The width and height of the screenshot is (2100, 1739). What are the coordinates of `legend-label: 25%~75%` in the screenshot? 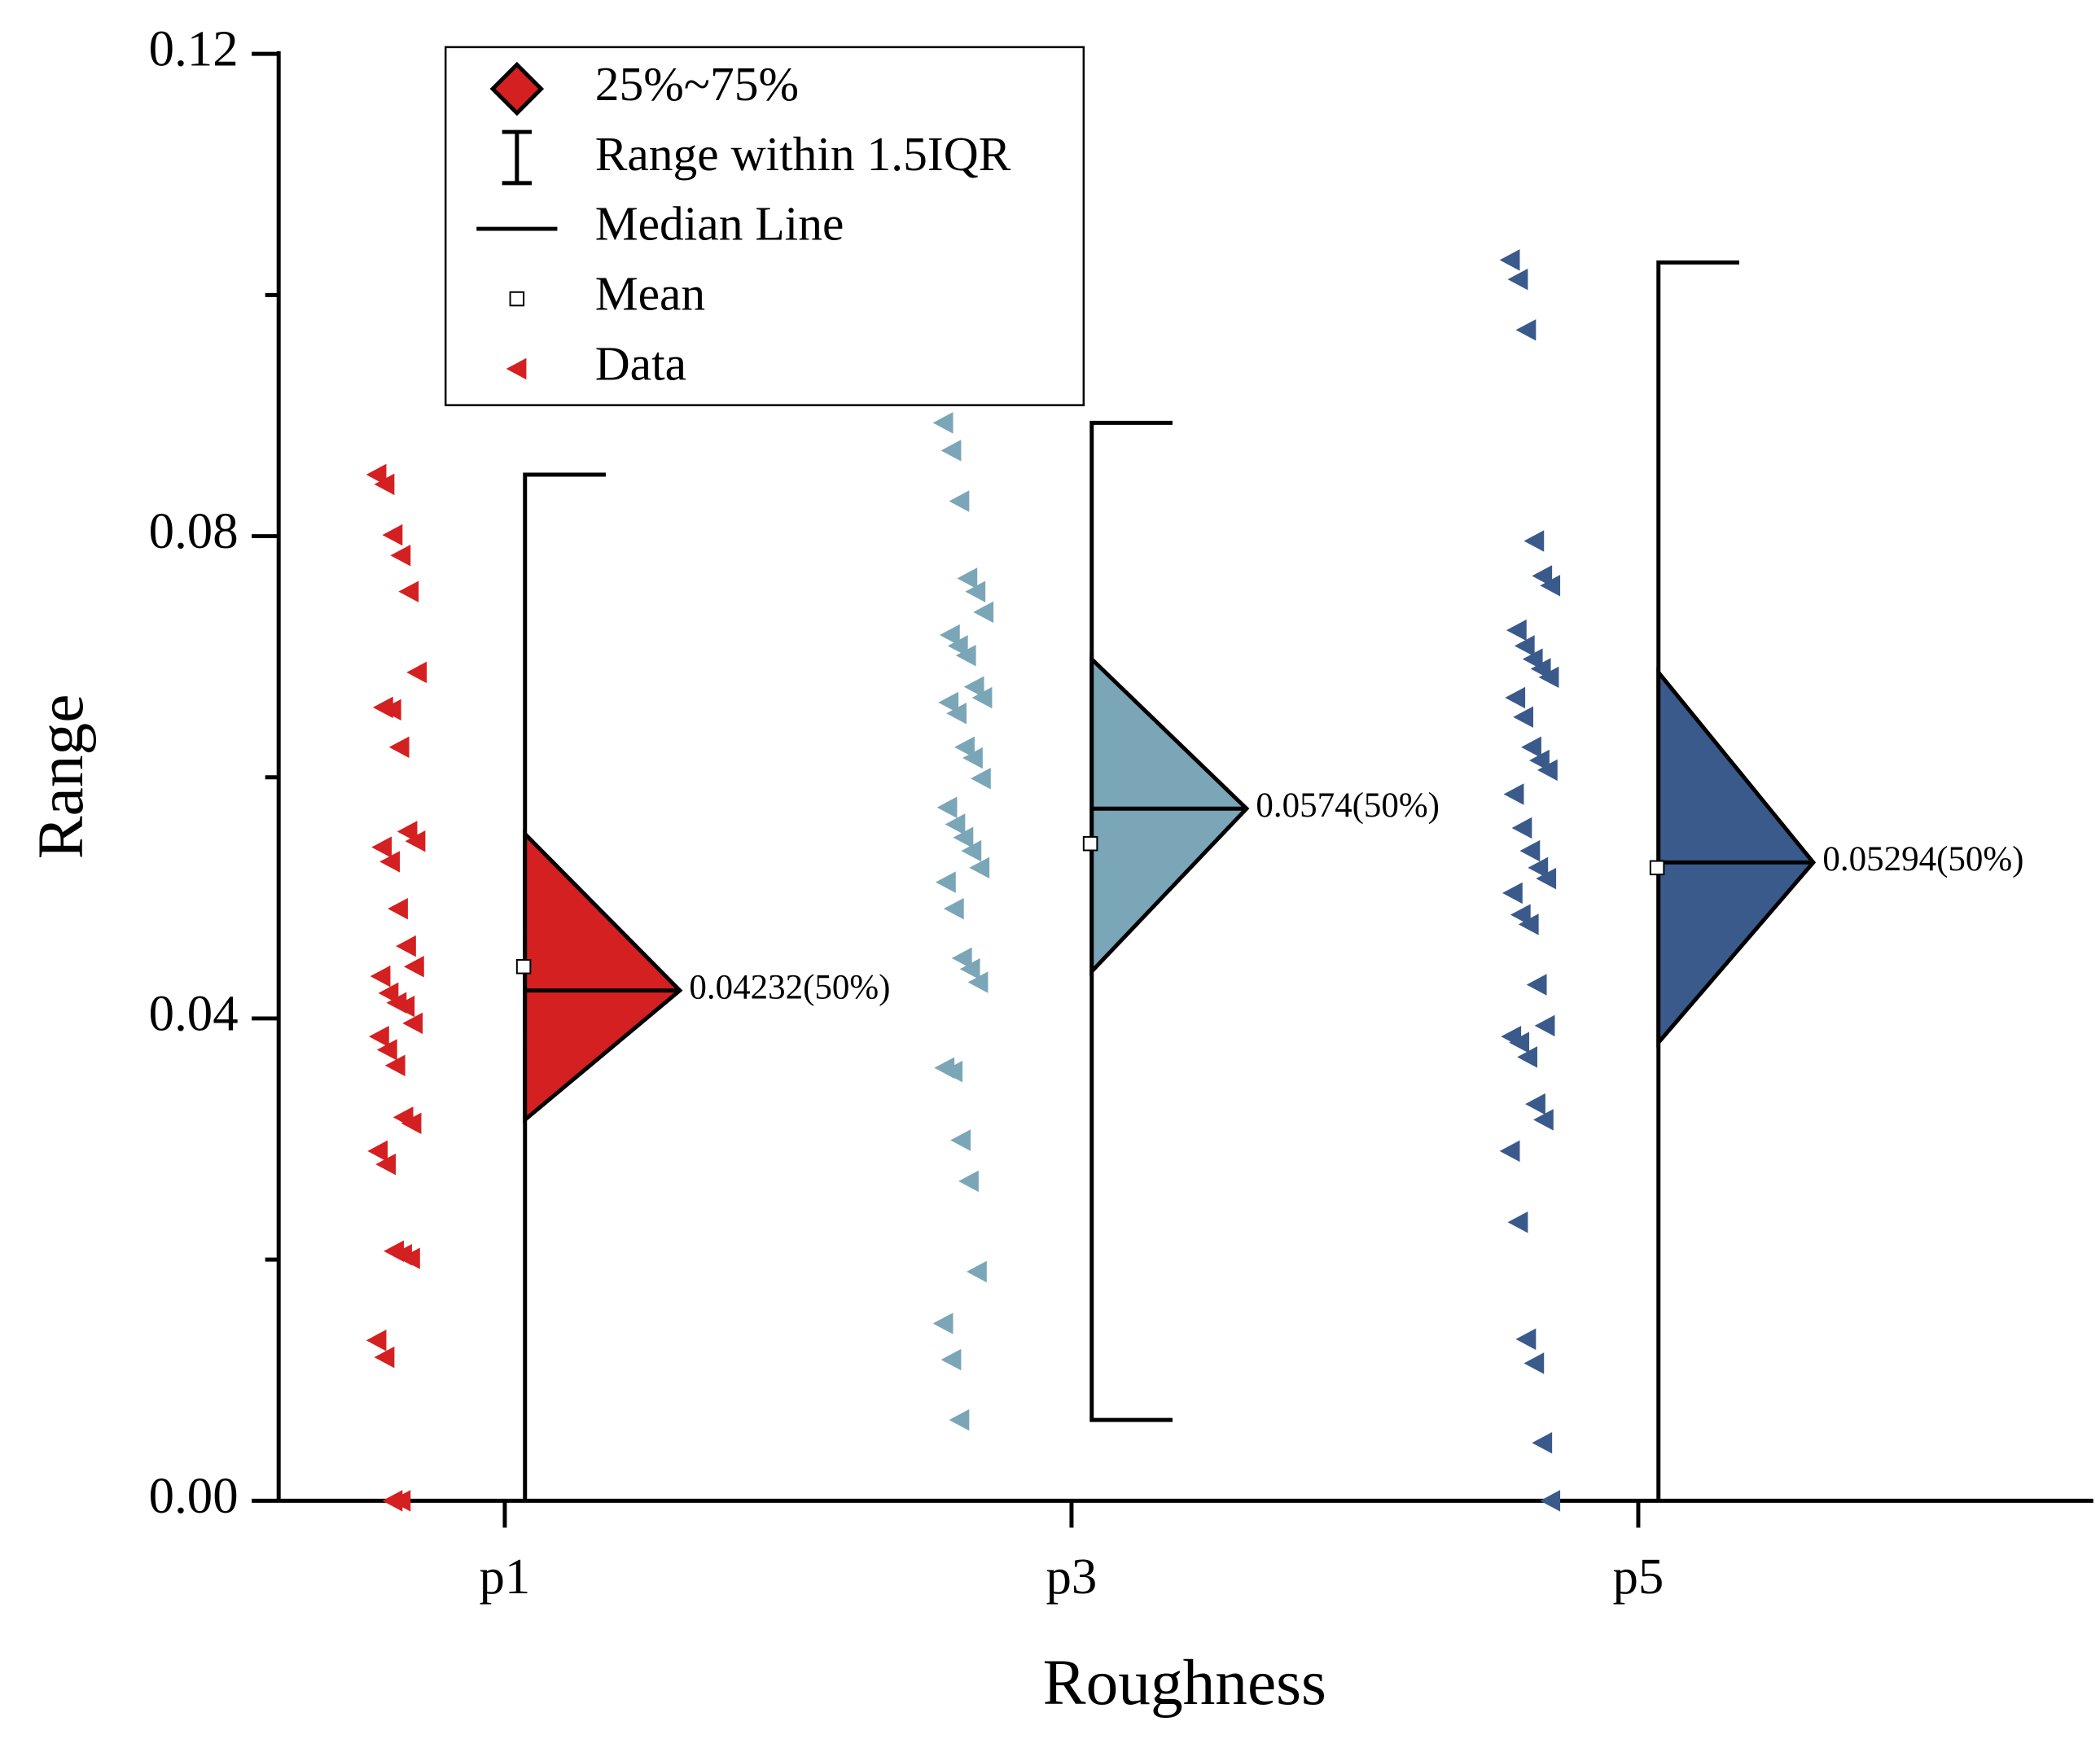 It's located at (697, 84).